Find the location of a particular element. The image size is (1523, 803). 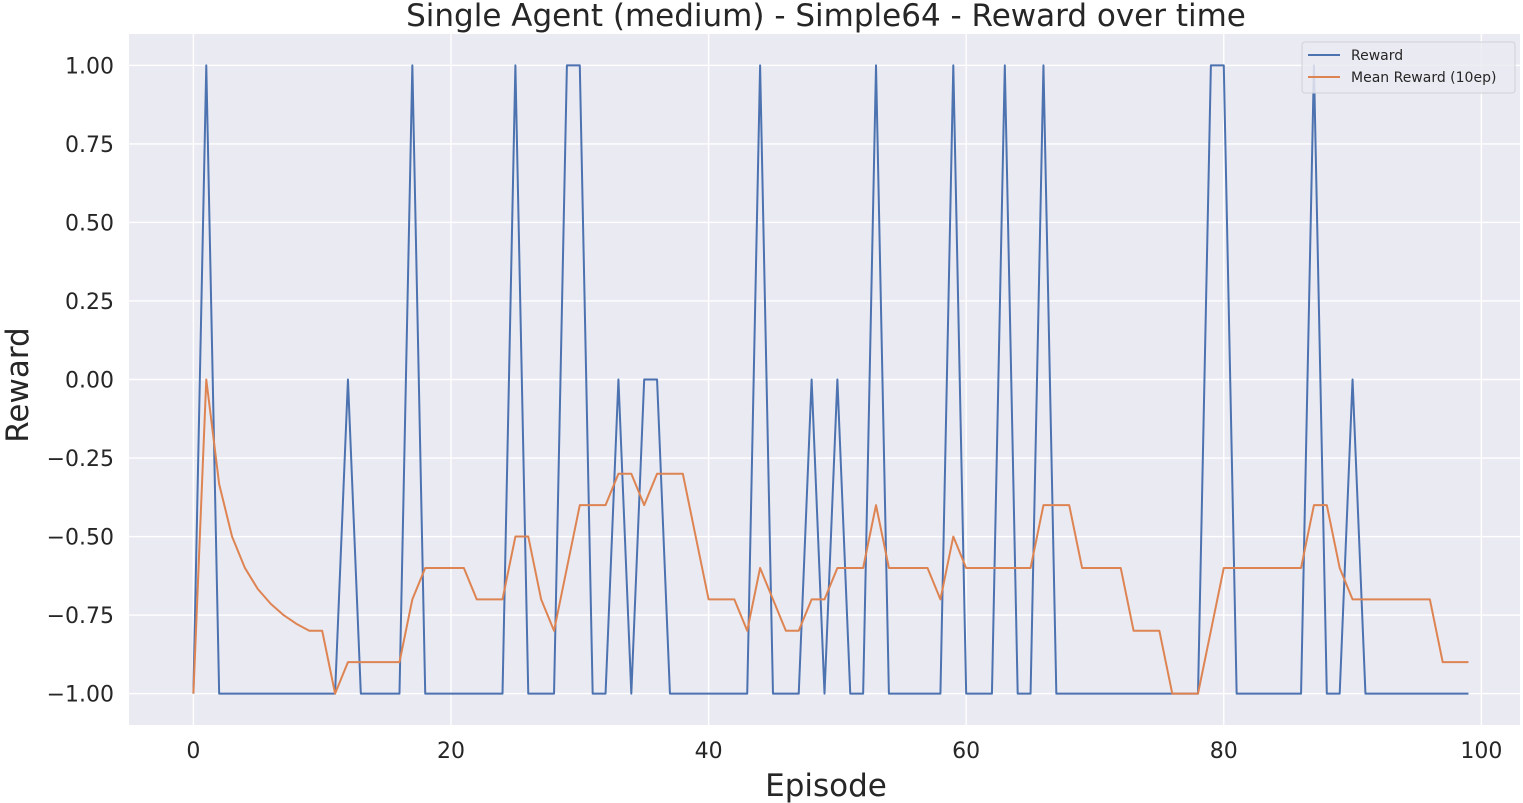

x-tick-labels: 0 20 40 60 80 100 is located at coordinates (844, 751).